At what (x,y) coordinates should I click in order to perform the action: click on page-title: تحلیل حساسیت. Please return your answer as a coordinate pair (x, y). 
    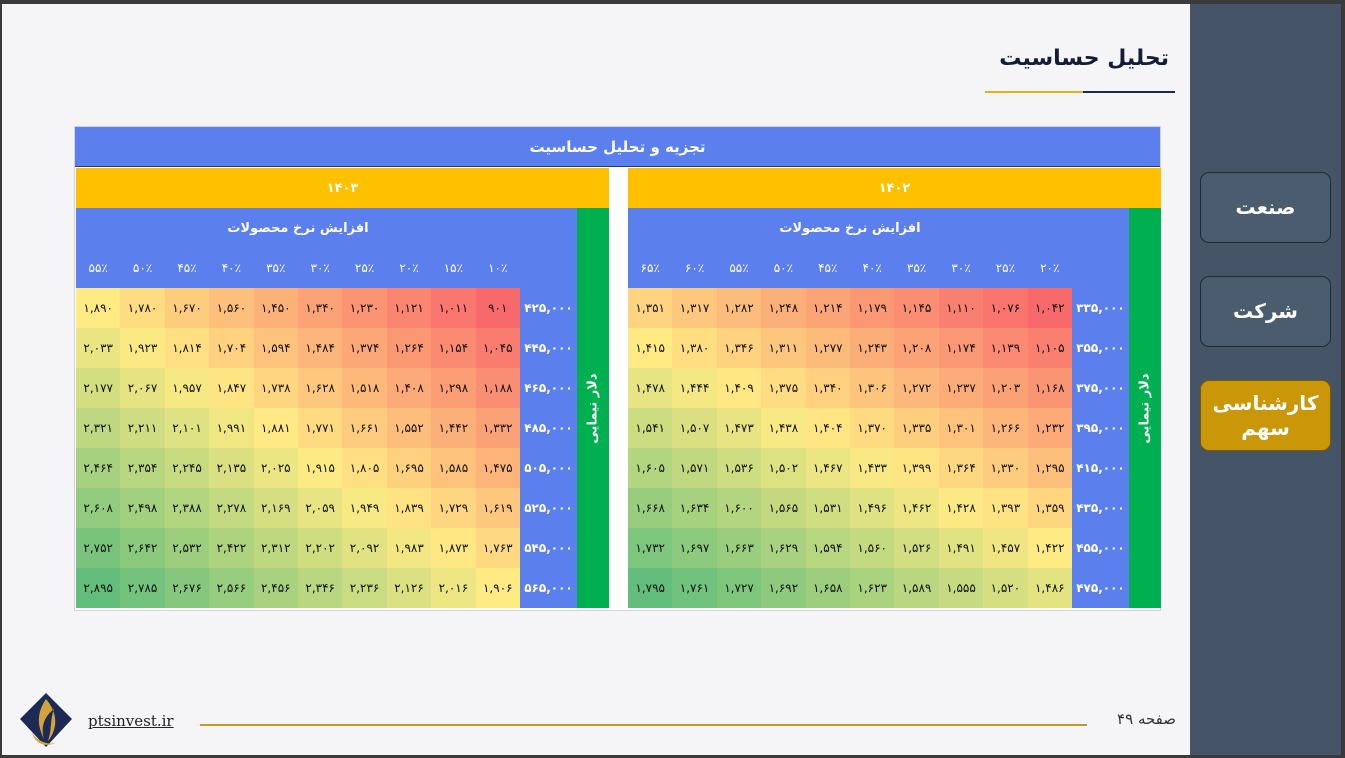
    Looking at the image, I should click on (1084, 58).